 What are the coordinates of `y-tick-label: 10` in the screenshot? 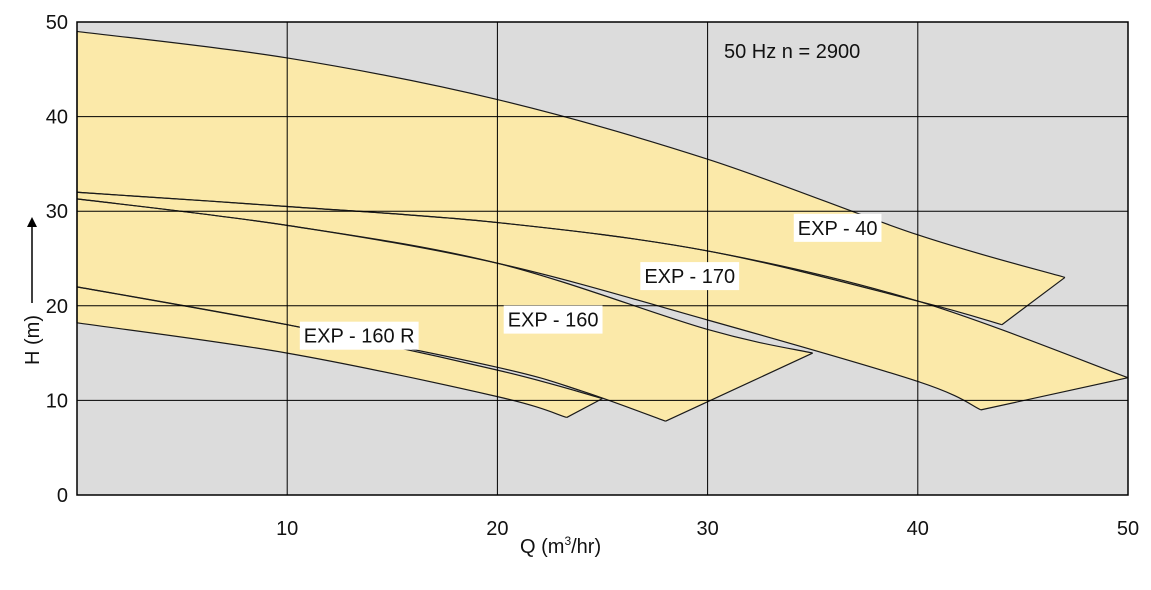 It's located at (57, 401).